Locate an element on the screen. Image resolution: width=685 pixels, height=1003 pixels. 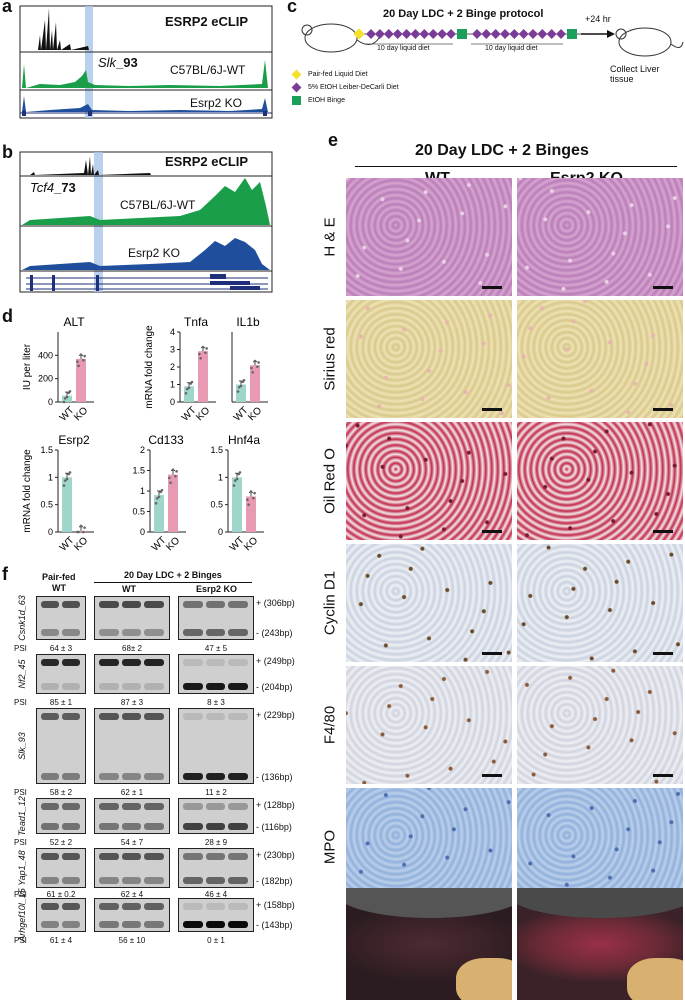
panel-a-track-ko: Esrp2 KO is located at coordinates (216, 103).